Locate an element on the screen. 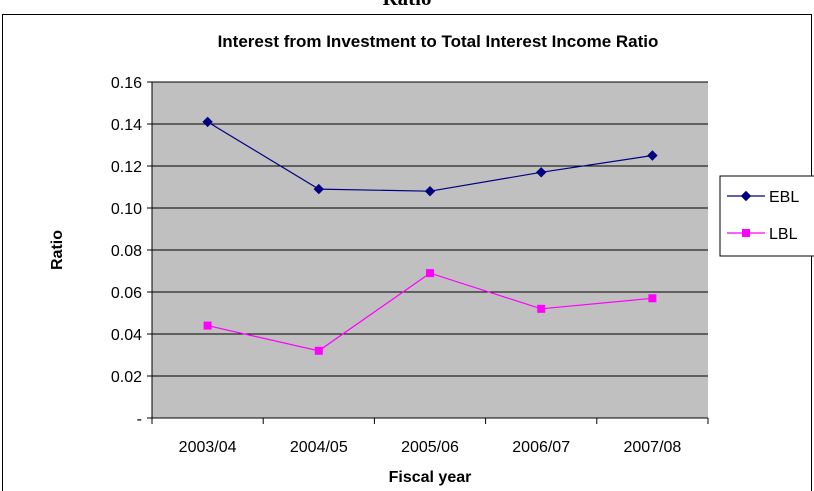 The height and width of the screenshot is (491, 814). legend-marker-ebl is located at coordinates (746, 196).